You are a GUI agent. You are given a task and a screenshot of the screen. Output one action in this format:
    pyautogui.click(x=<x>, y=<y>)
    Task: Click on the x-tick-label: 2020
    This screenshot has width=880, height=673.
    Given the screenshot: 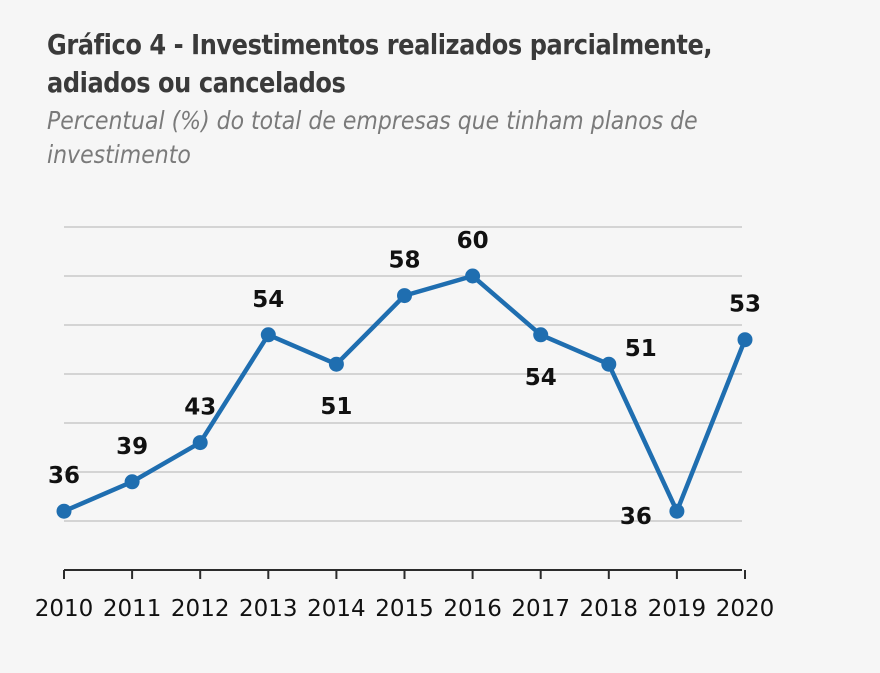 What is the action you would take?
    pyautogui.click(x=745, y=609)
    